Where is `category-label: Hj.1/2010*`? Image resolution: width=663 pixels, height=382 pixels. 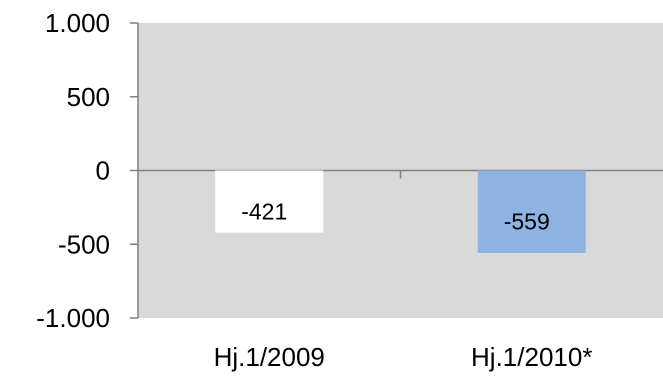 category-label: Hj.1/2010* is located at coordinates (531, 357).